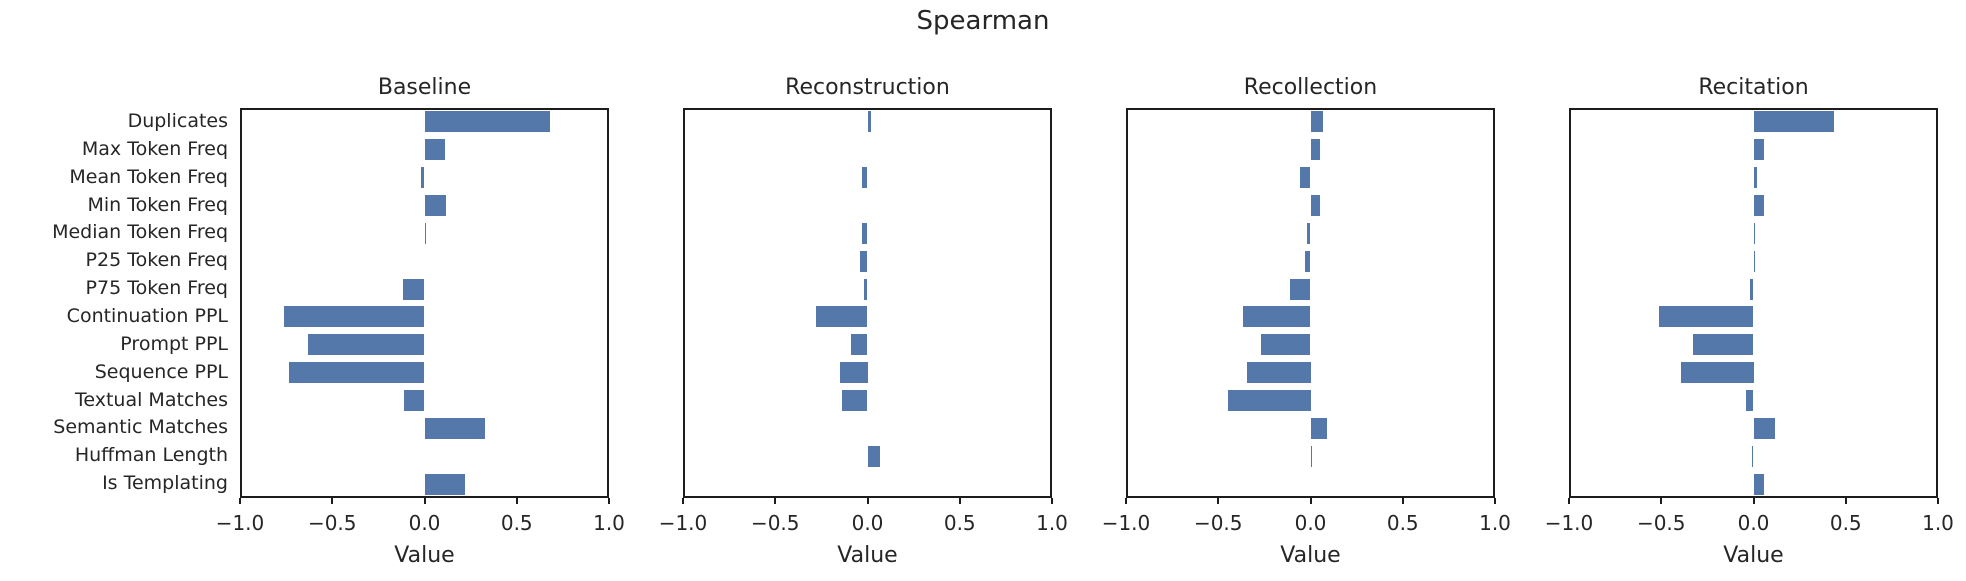 This screenshot has height=581, width=1966. I want to click on bar-recitation-textual-matches, so click(1750, 400).